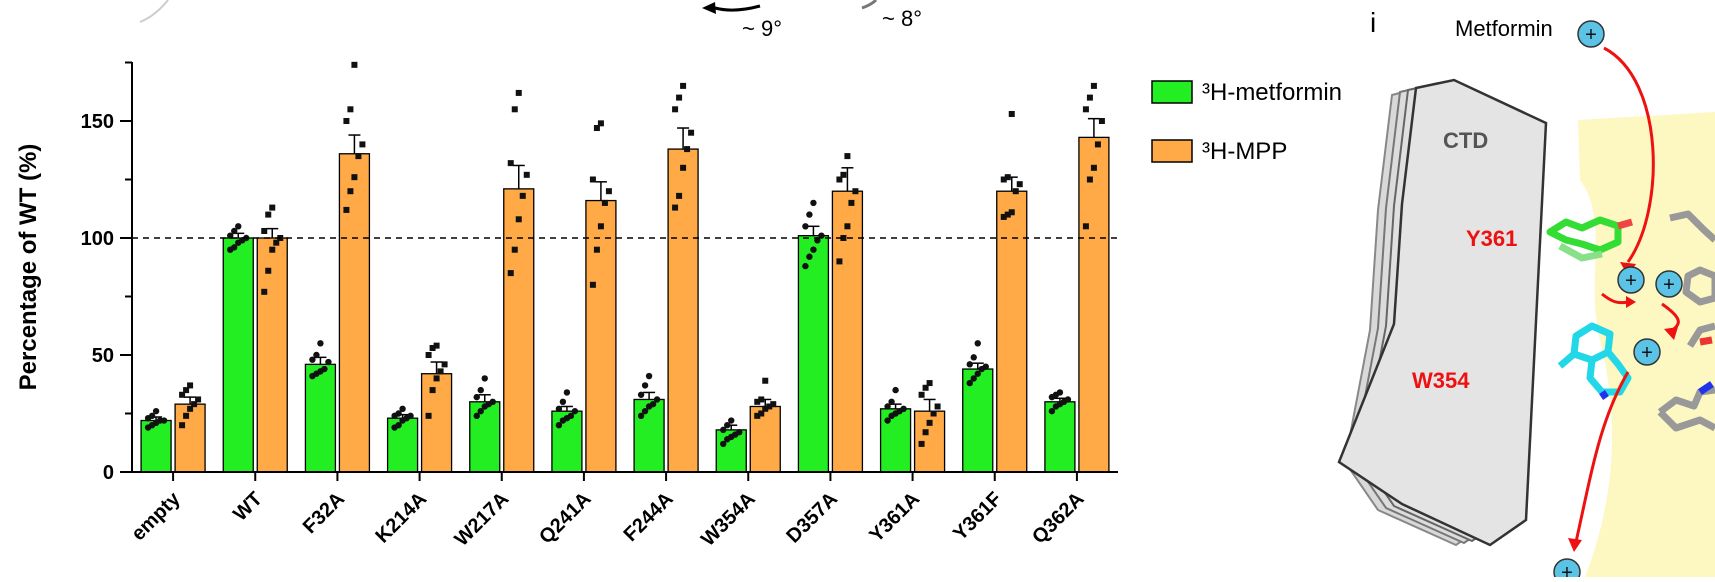 The image size is (1715, 582). What do you see at coordinates (1589, 239) in the screenshot?
I see `y361-sidechain` at bounding box center [1589, 239].